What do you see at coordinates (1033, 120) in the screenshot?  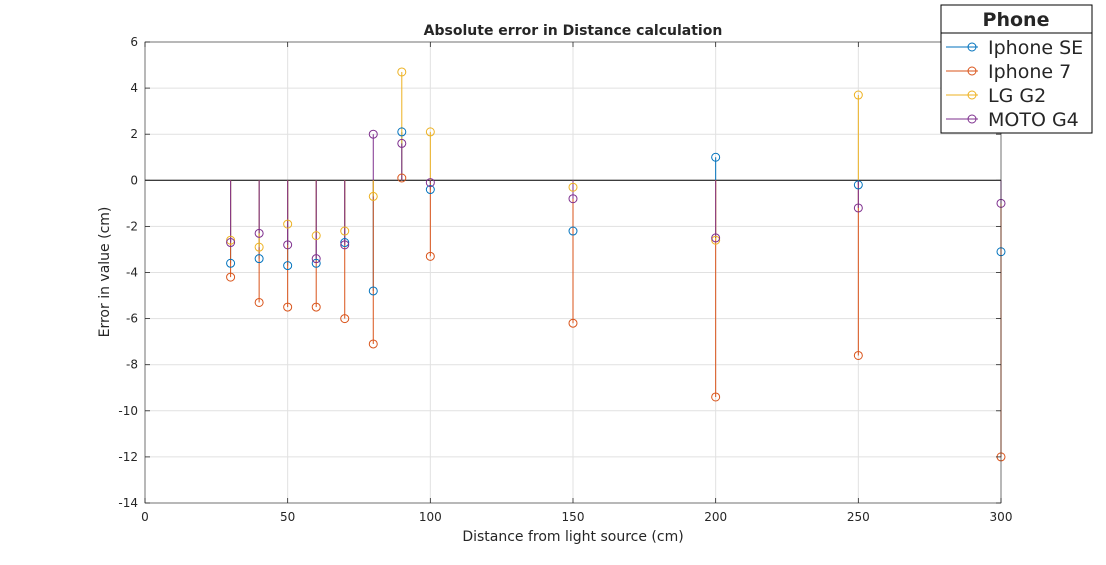 I see `legend-label: MOTO G4` at bounding box center [1033, 120].